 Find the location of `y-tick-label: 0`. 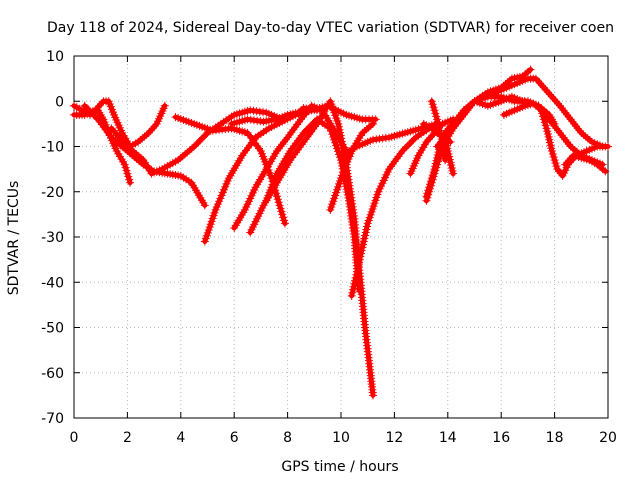

y-tick-label: 0 is located at coordinates (59, 102).